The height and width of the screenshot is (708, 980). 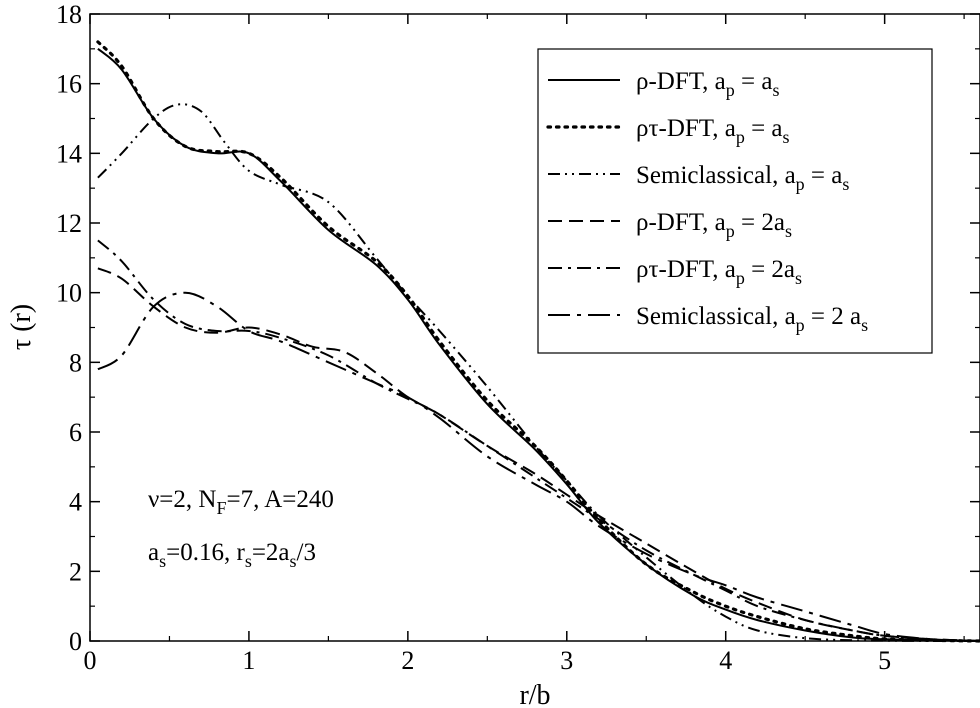 I want to click on y-tick-label: 18, so click(x=69, y=14).